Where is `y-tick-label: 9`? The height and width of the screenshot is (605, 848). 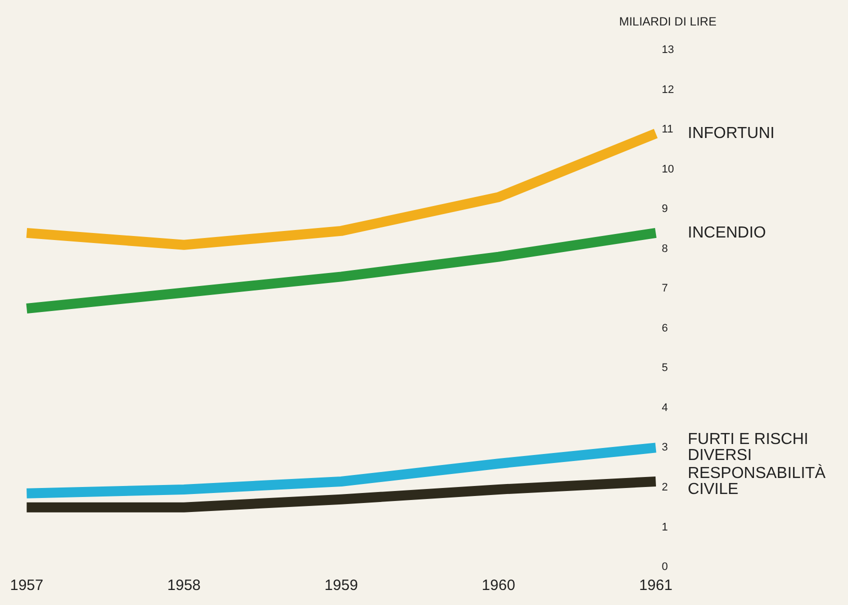 y-tick-label: 9 is located at coordinates (665, 209).